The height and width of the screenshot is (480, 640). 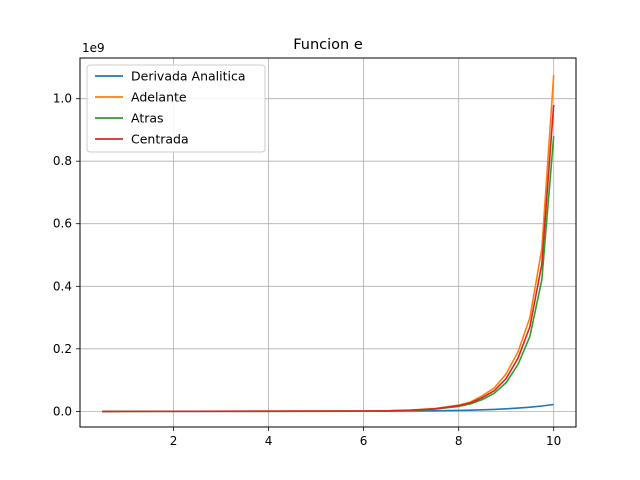 What do you see at coordinates (459, 441) in the screenshot?
I see `x-tick-label: 8` at bounding box center [459, 441].